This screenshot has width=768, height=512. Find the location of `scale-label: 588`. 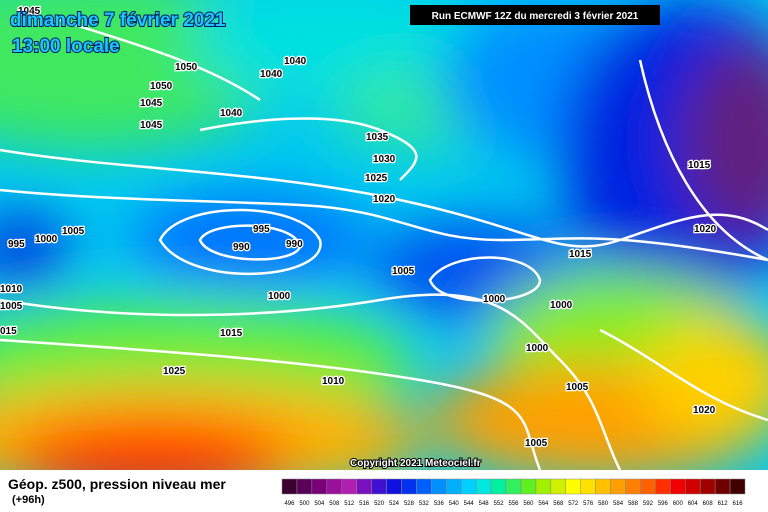

scale-label: 588 is located at coordinates (633, 504).